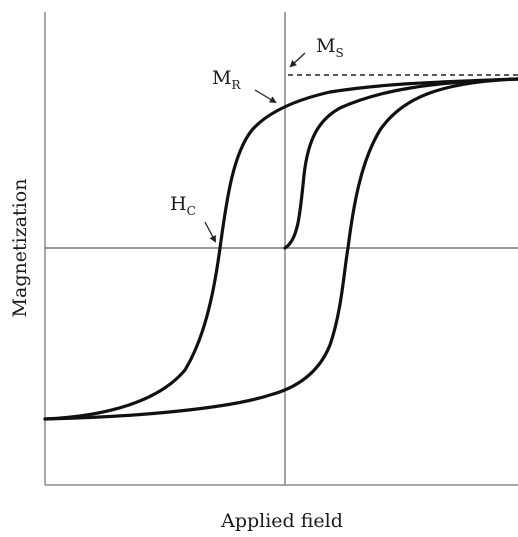 The image size is (518, 537). I want to click on coercivity-arrow, so click(210, 232).